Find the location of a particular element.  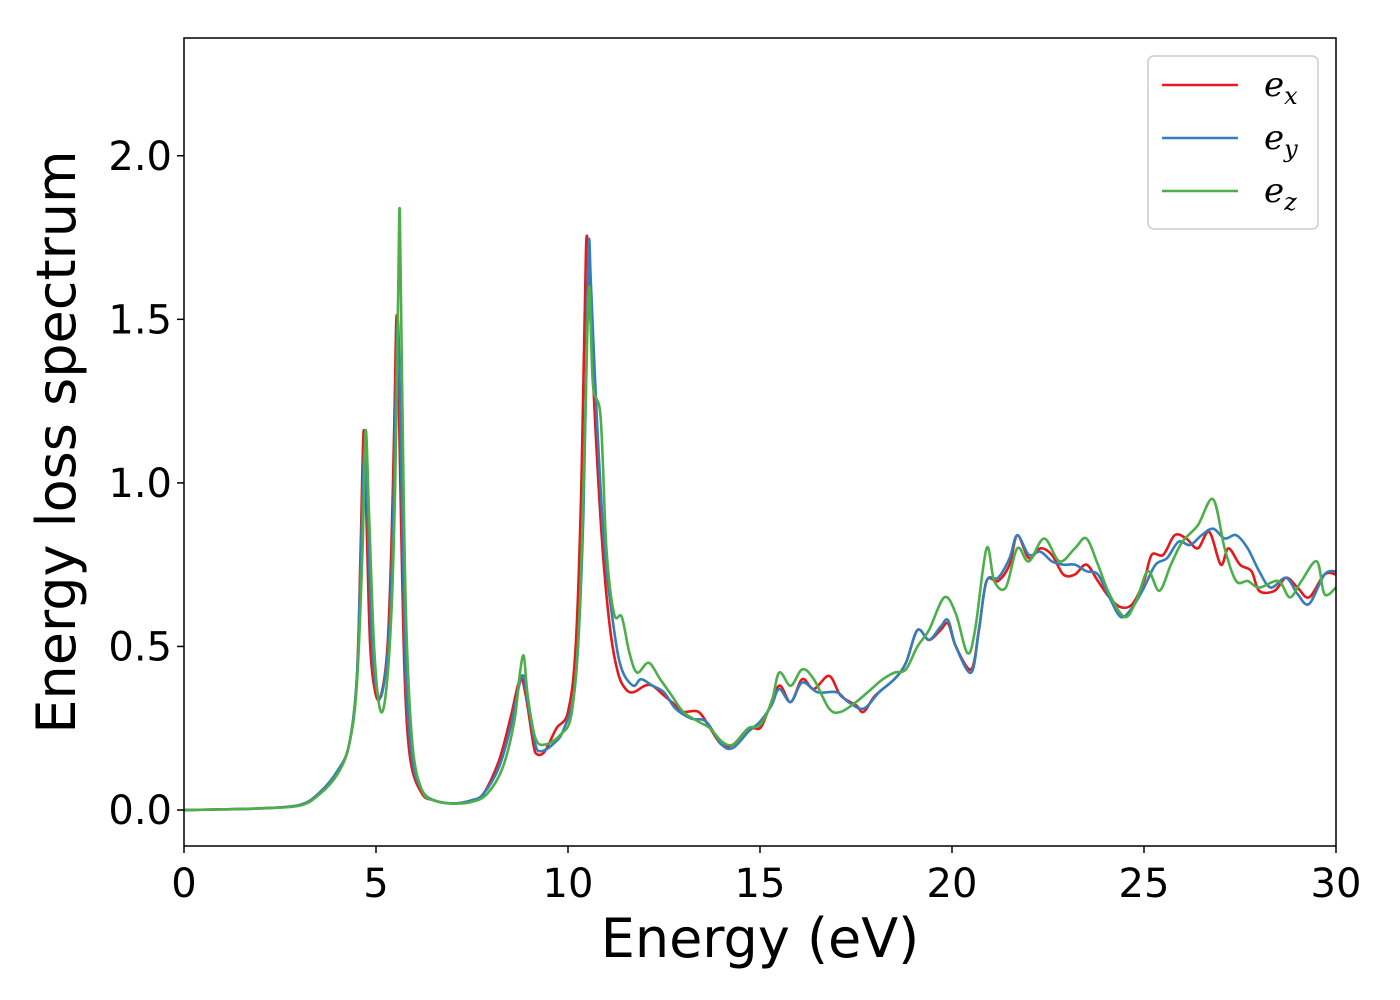

legend-label-x: ex is located at coordinates (1281, 87).